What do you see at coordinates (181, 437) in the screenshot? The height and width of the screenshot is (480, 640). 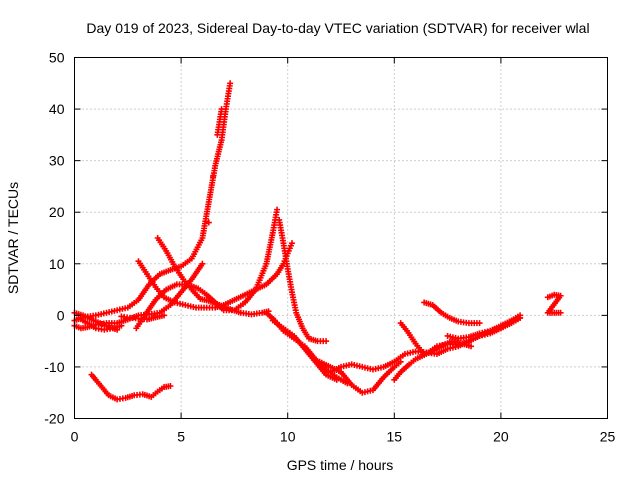 I see `x-tick-label: 5` at bounding box center [181, 437].